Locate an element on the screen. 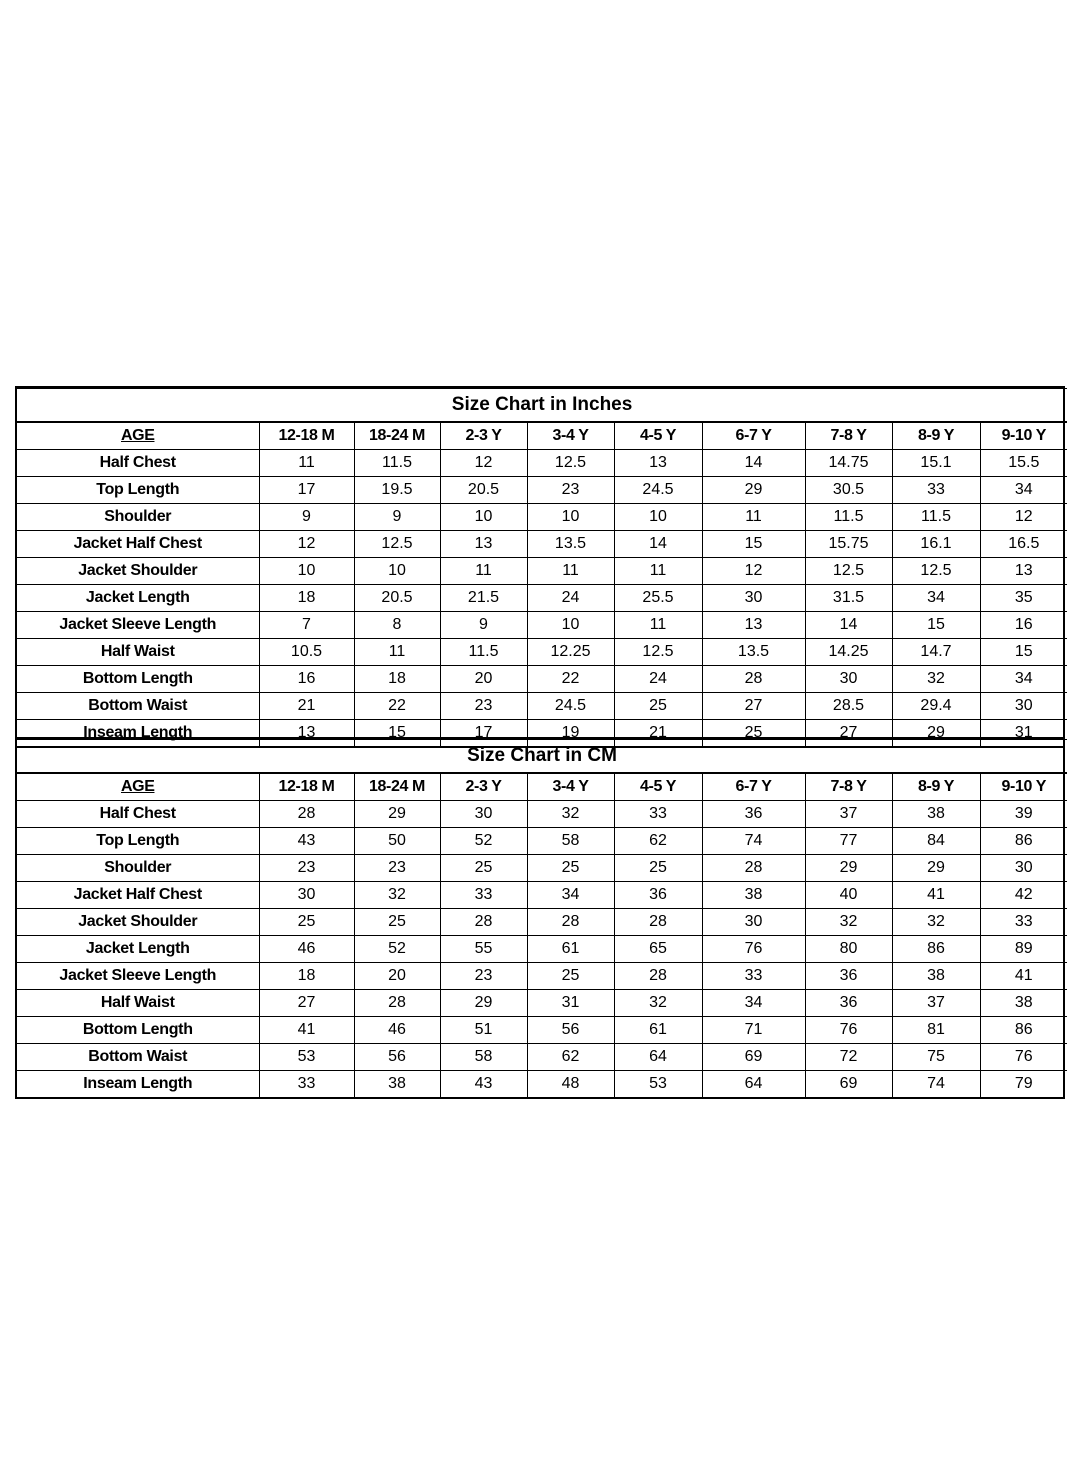 Image resolution: width=1080 pixels, height=1480 pixels. age-header: AGE is located at coordinates (138, 435).